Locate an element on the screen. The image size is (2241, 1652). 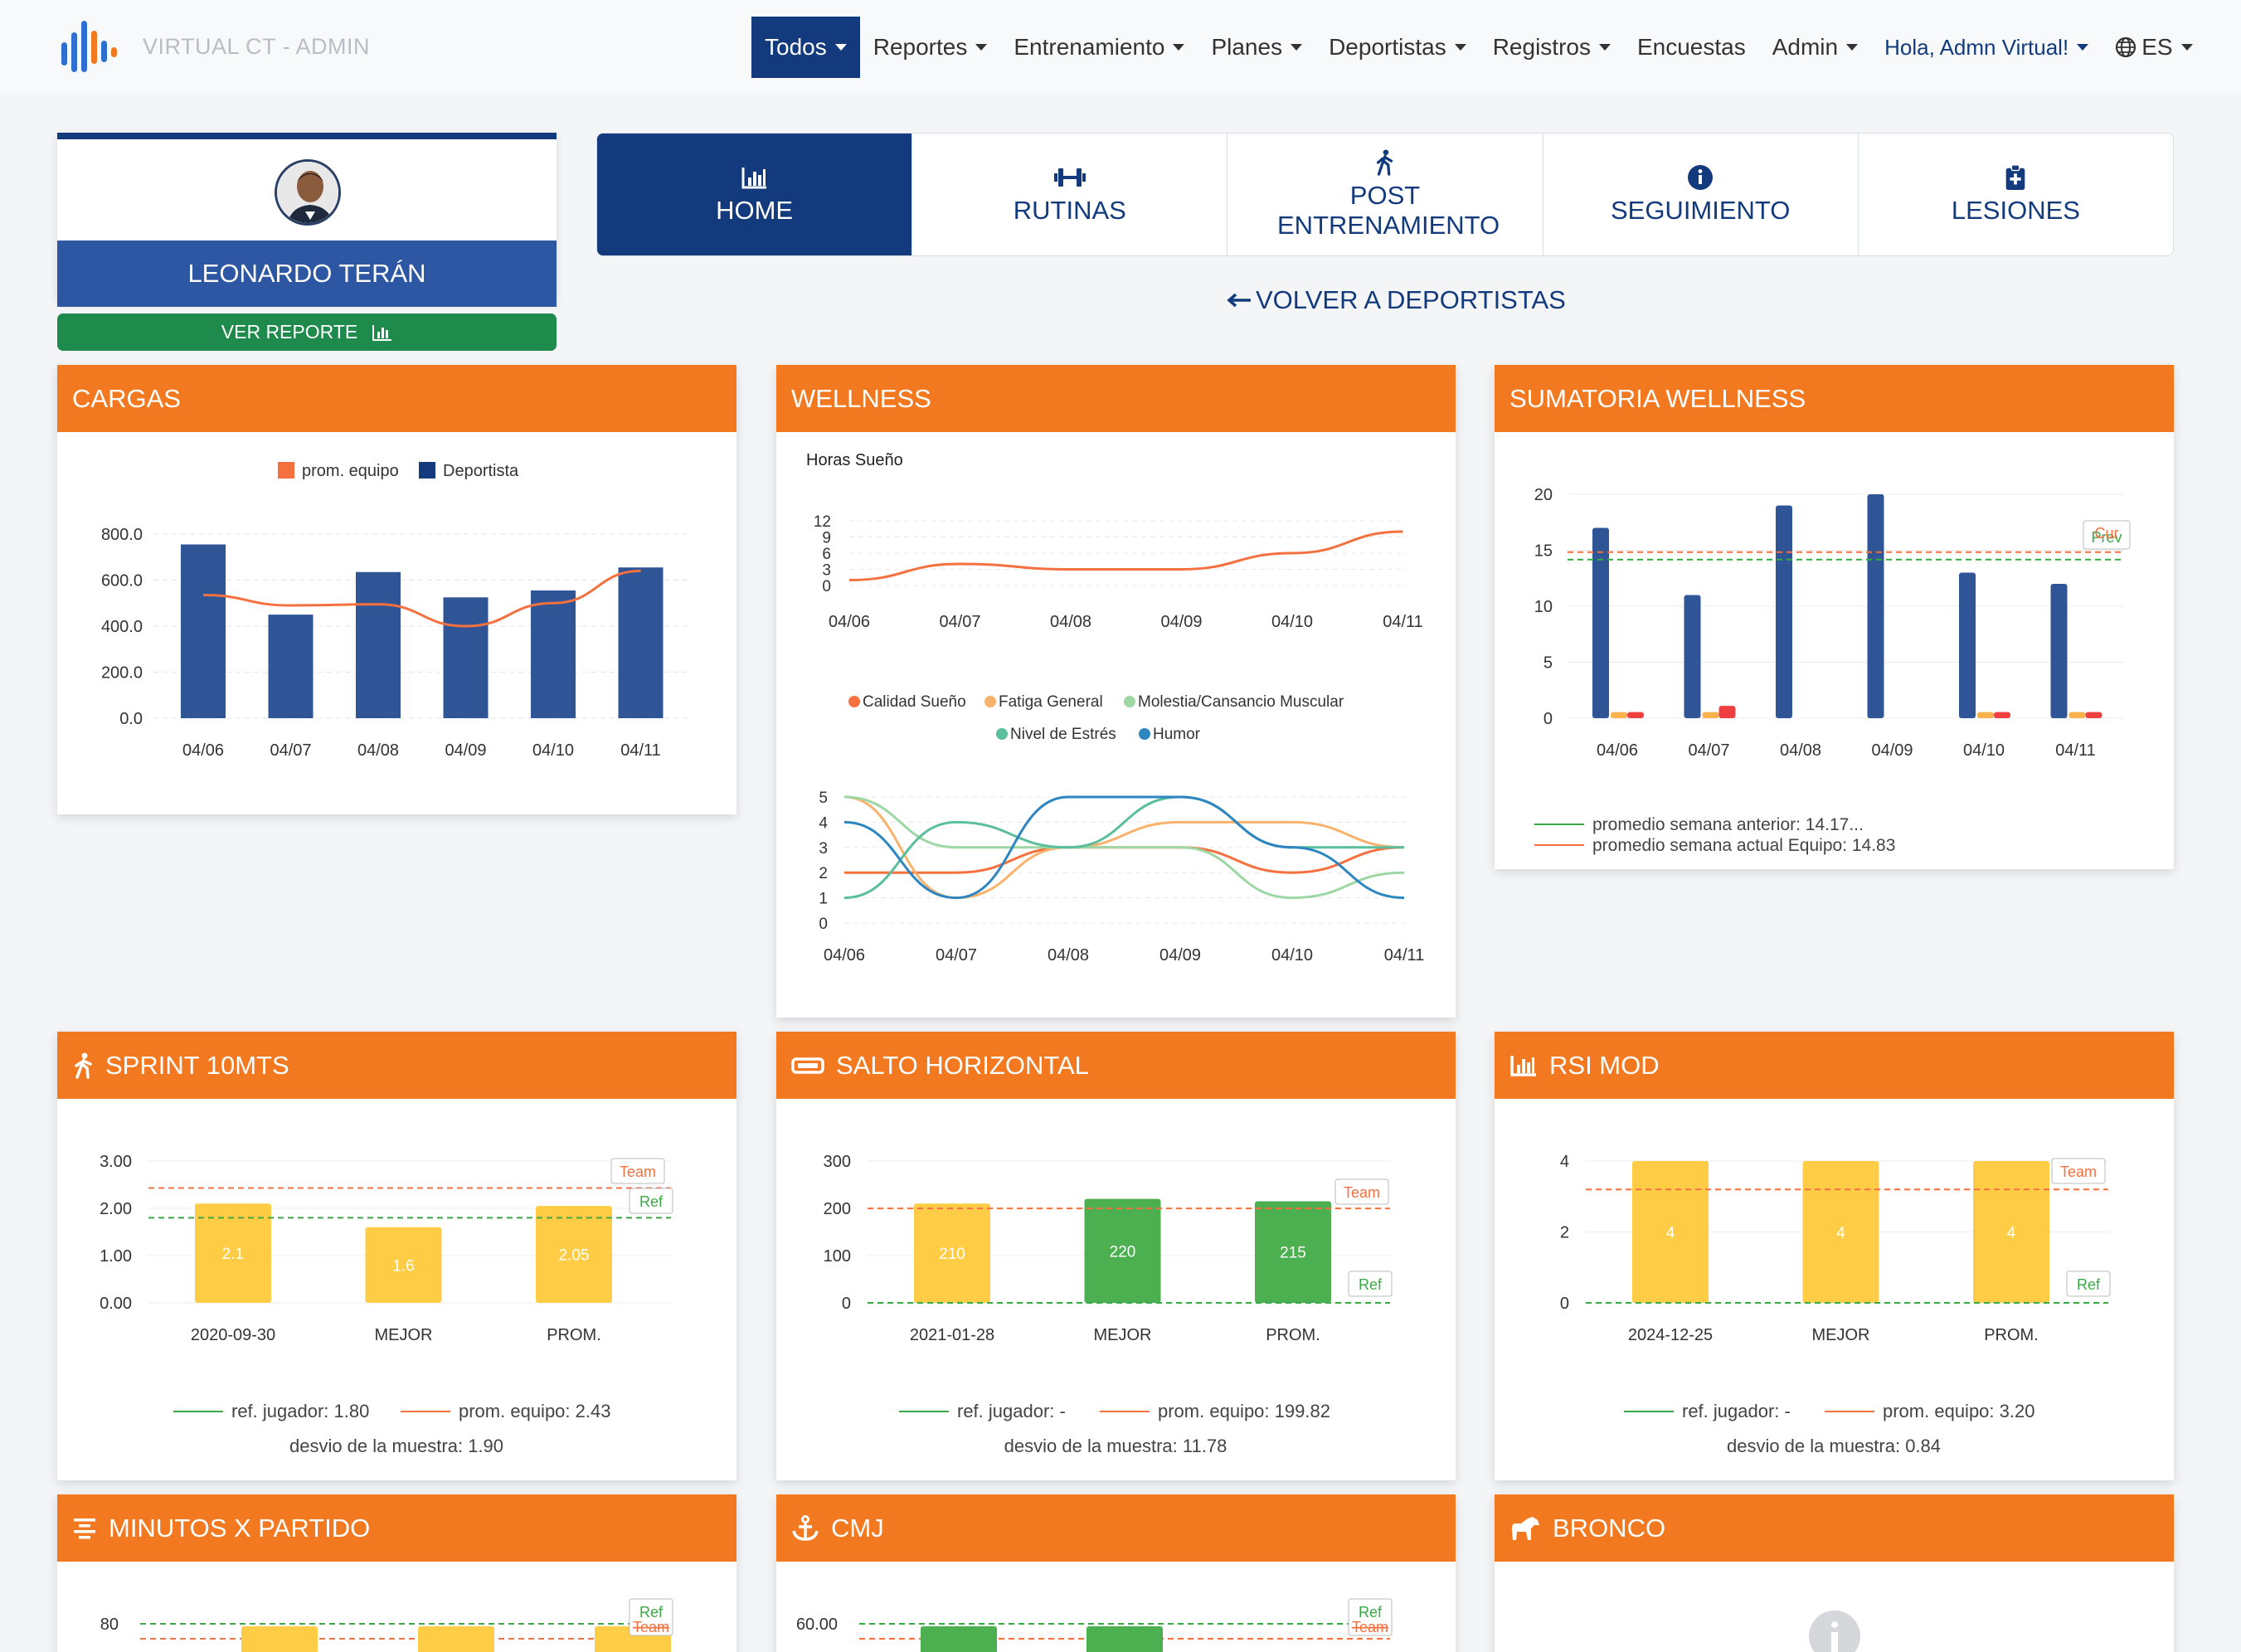
card-header: BRONCO is located at coordinates (1835, 1528).